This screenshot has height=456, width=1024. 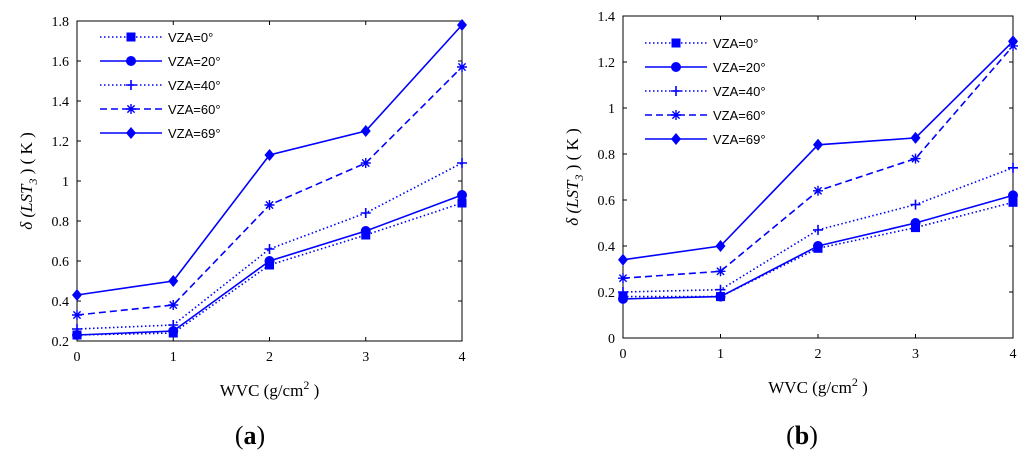 What do you see at coordinates (61, 22) in the screenshot?
I see `y-tick-label: 1.8` at bounding box center [61, 22].